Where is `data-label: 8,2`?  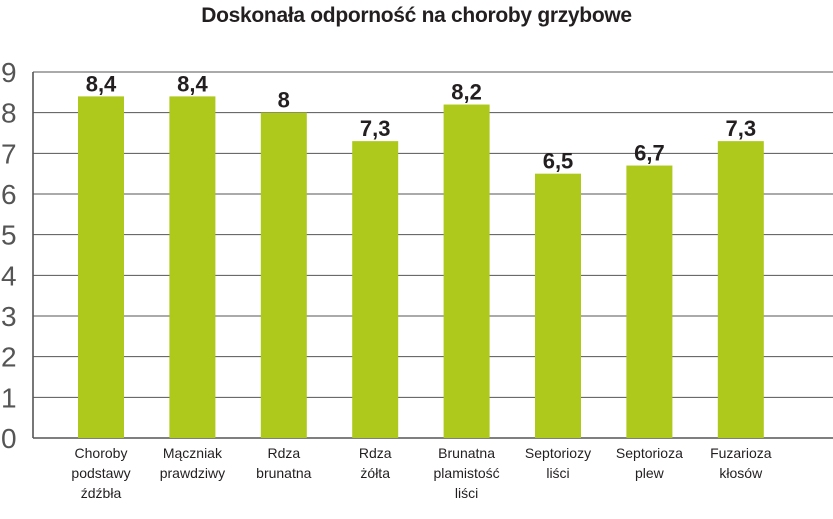
data-label: 8,2 is located at coordinates (466, 92).